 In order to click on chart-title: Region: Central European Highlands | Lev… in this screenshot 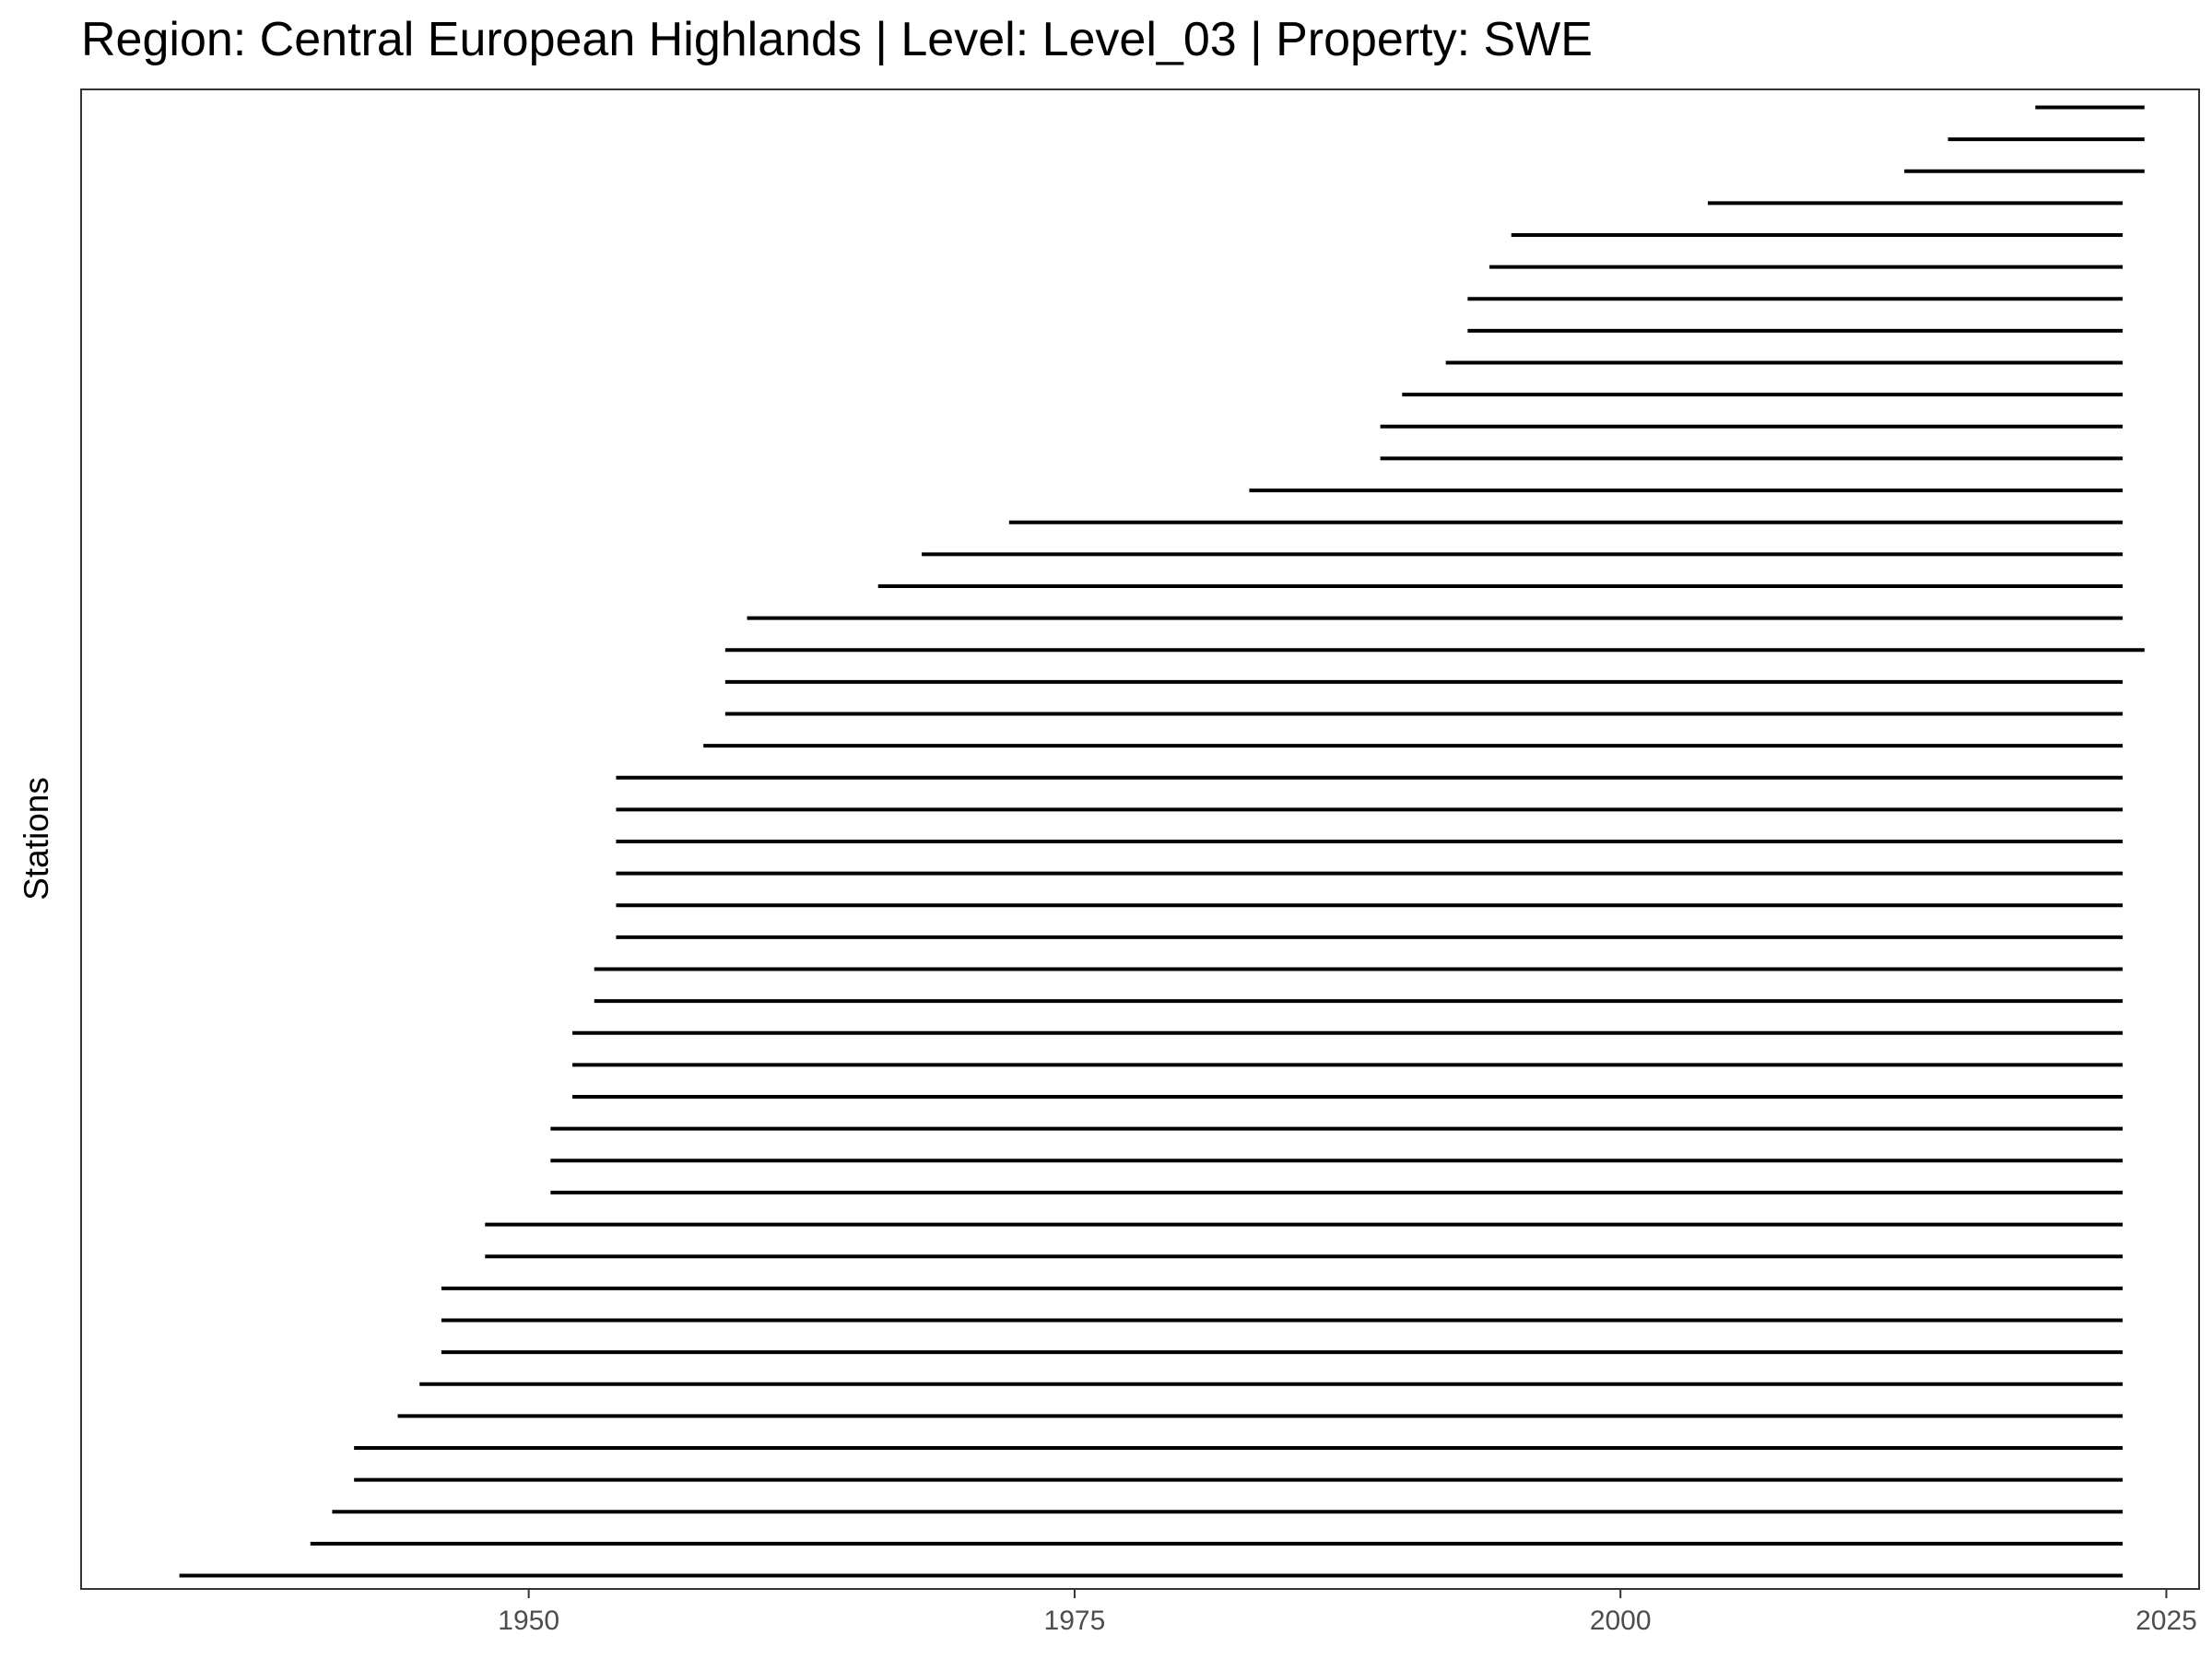, I will do `click(837, 39)`.